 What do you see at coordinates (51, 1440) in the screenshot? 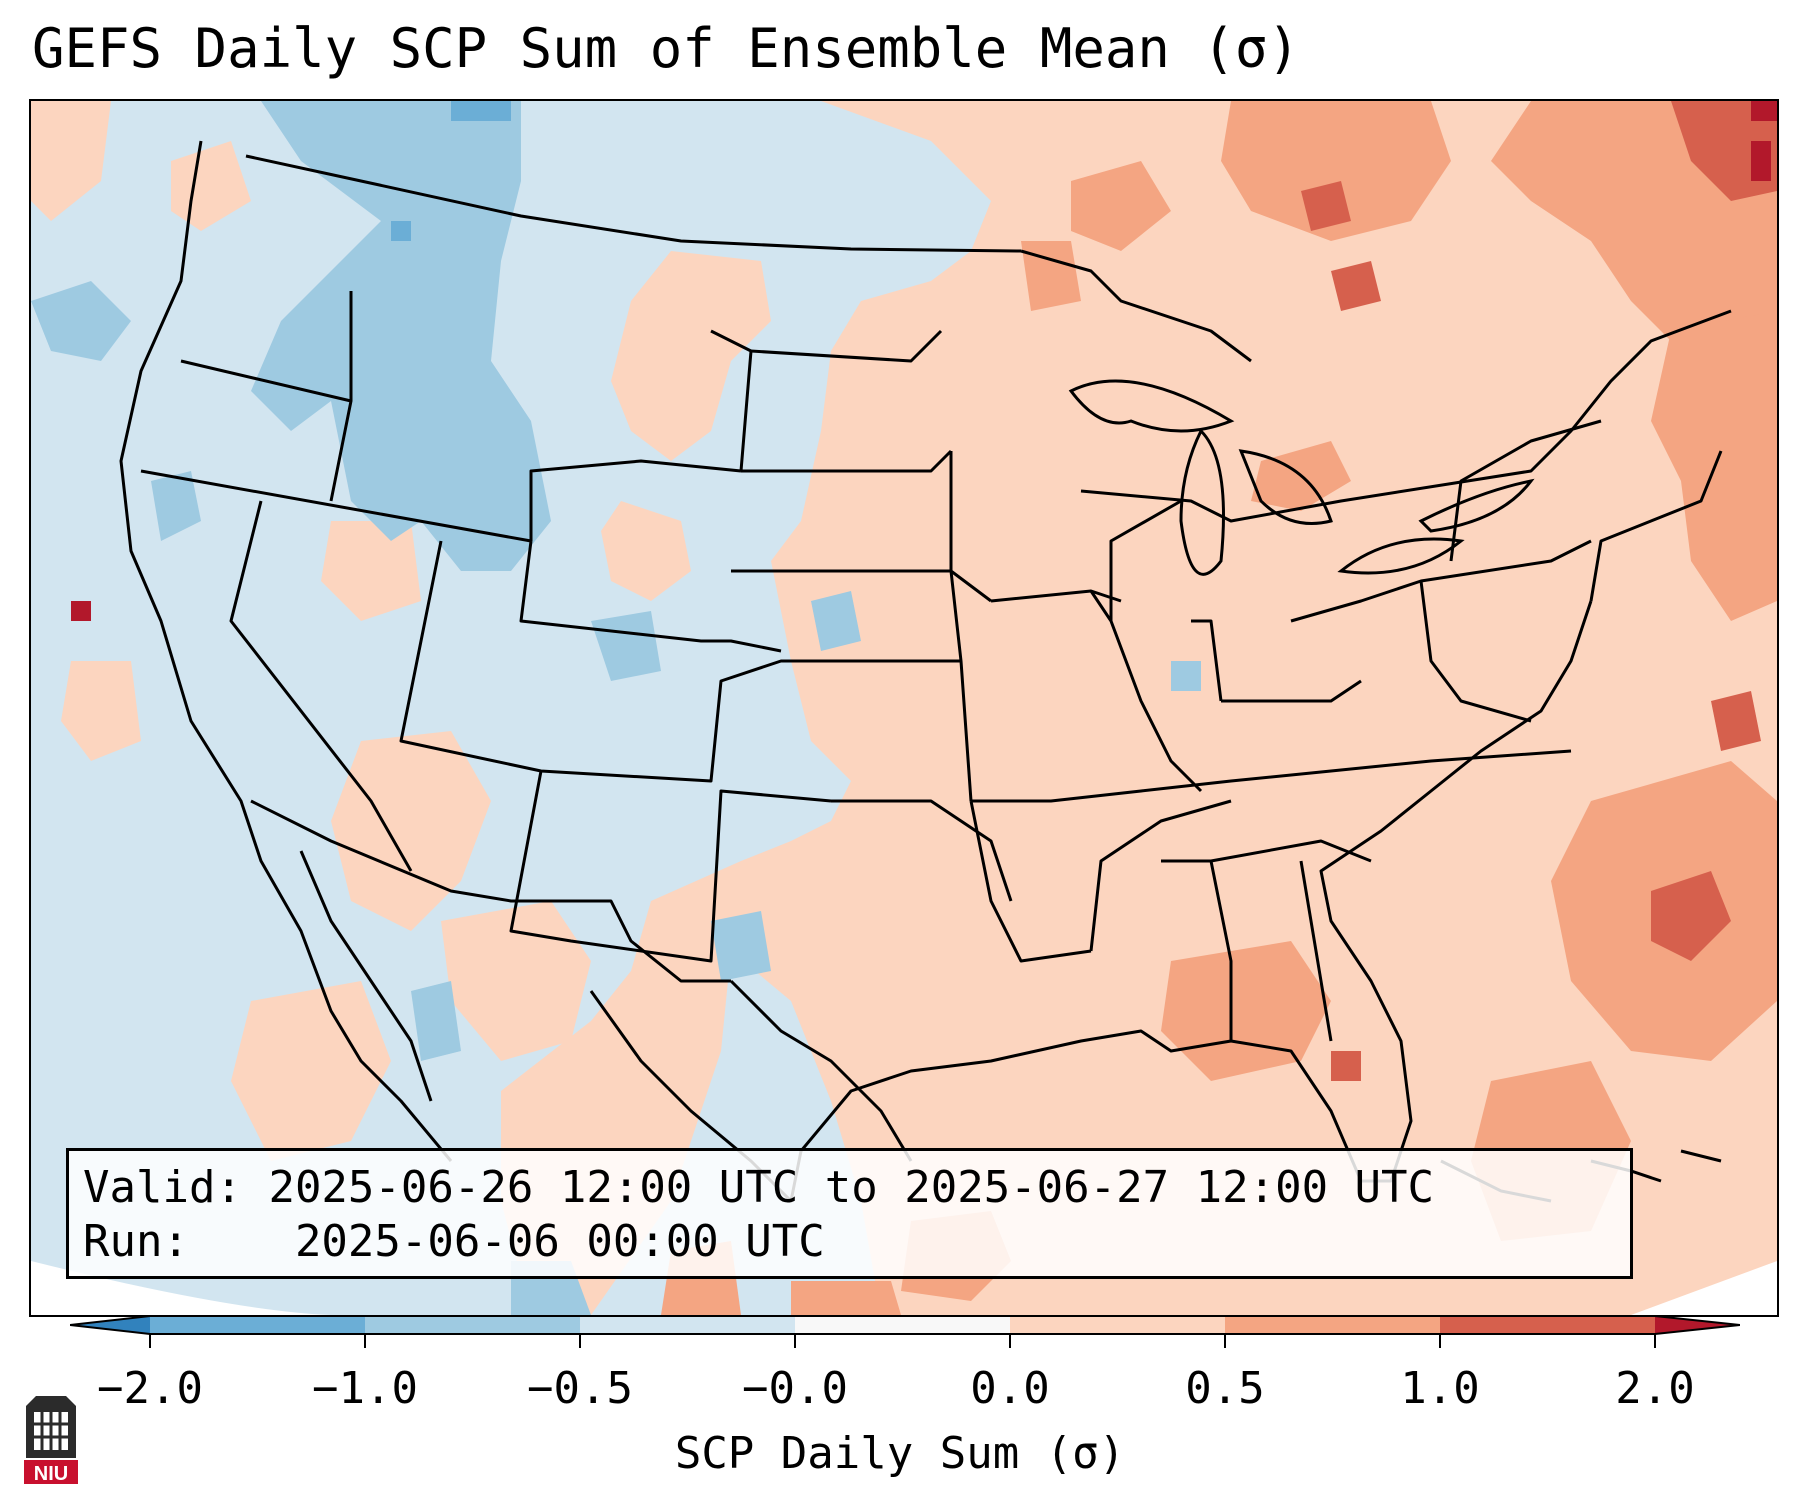
I see `niu-logo: NIU` at bounding box center [51, 1440].